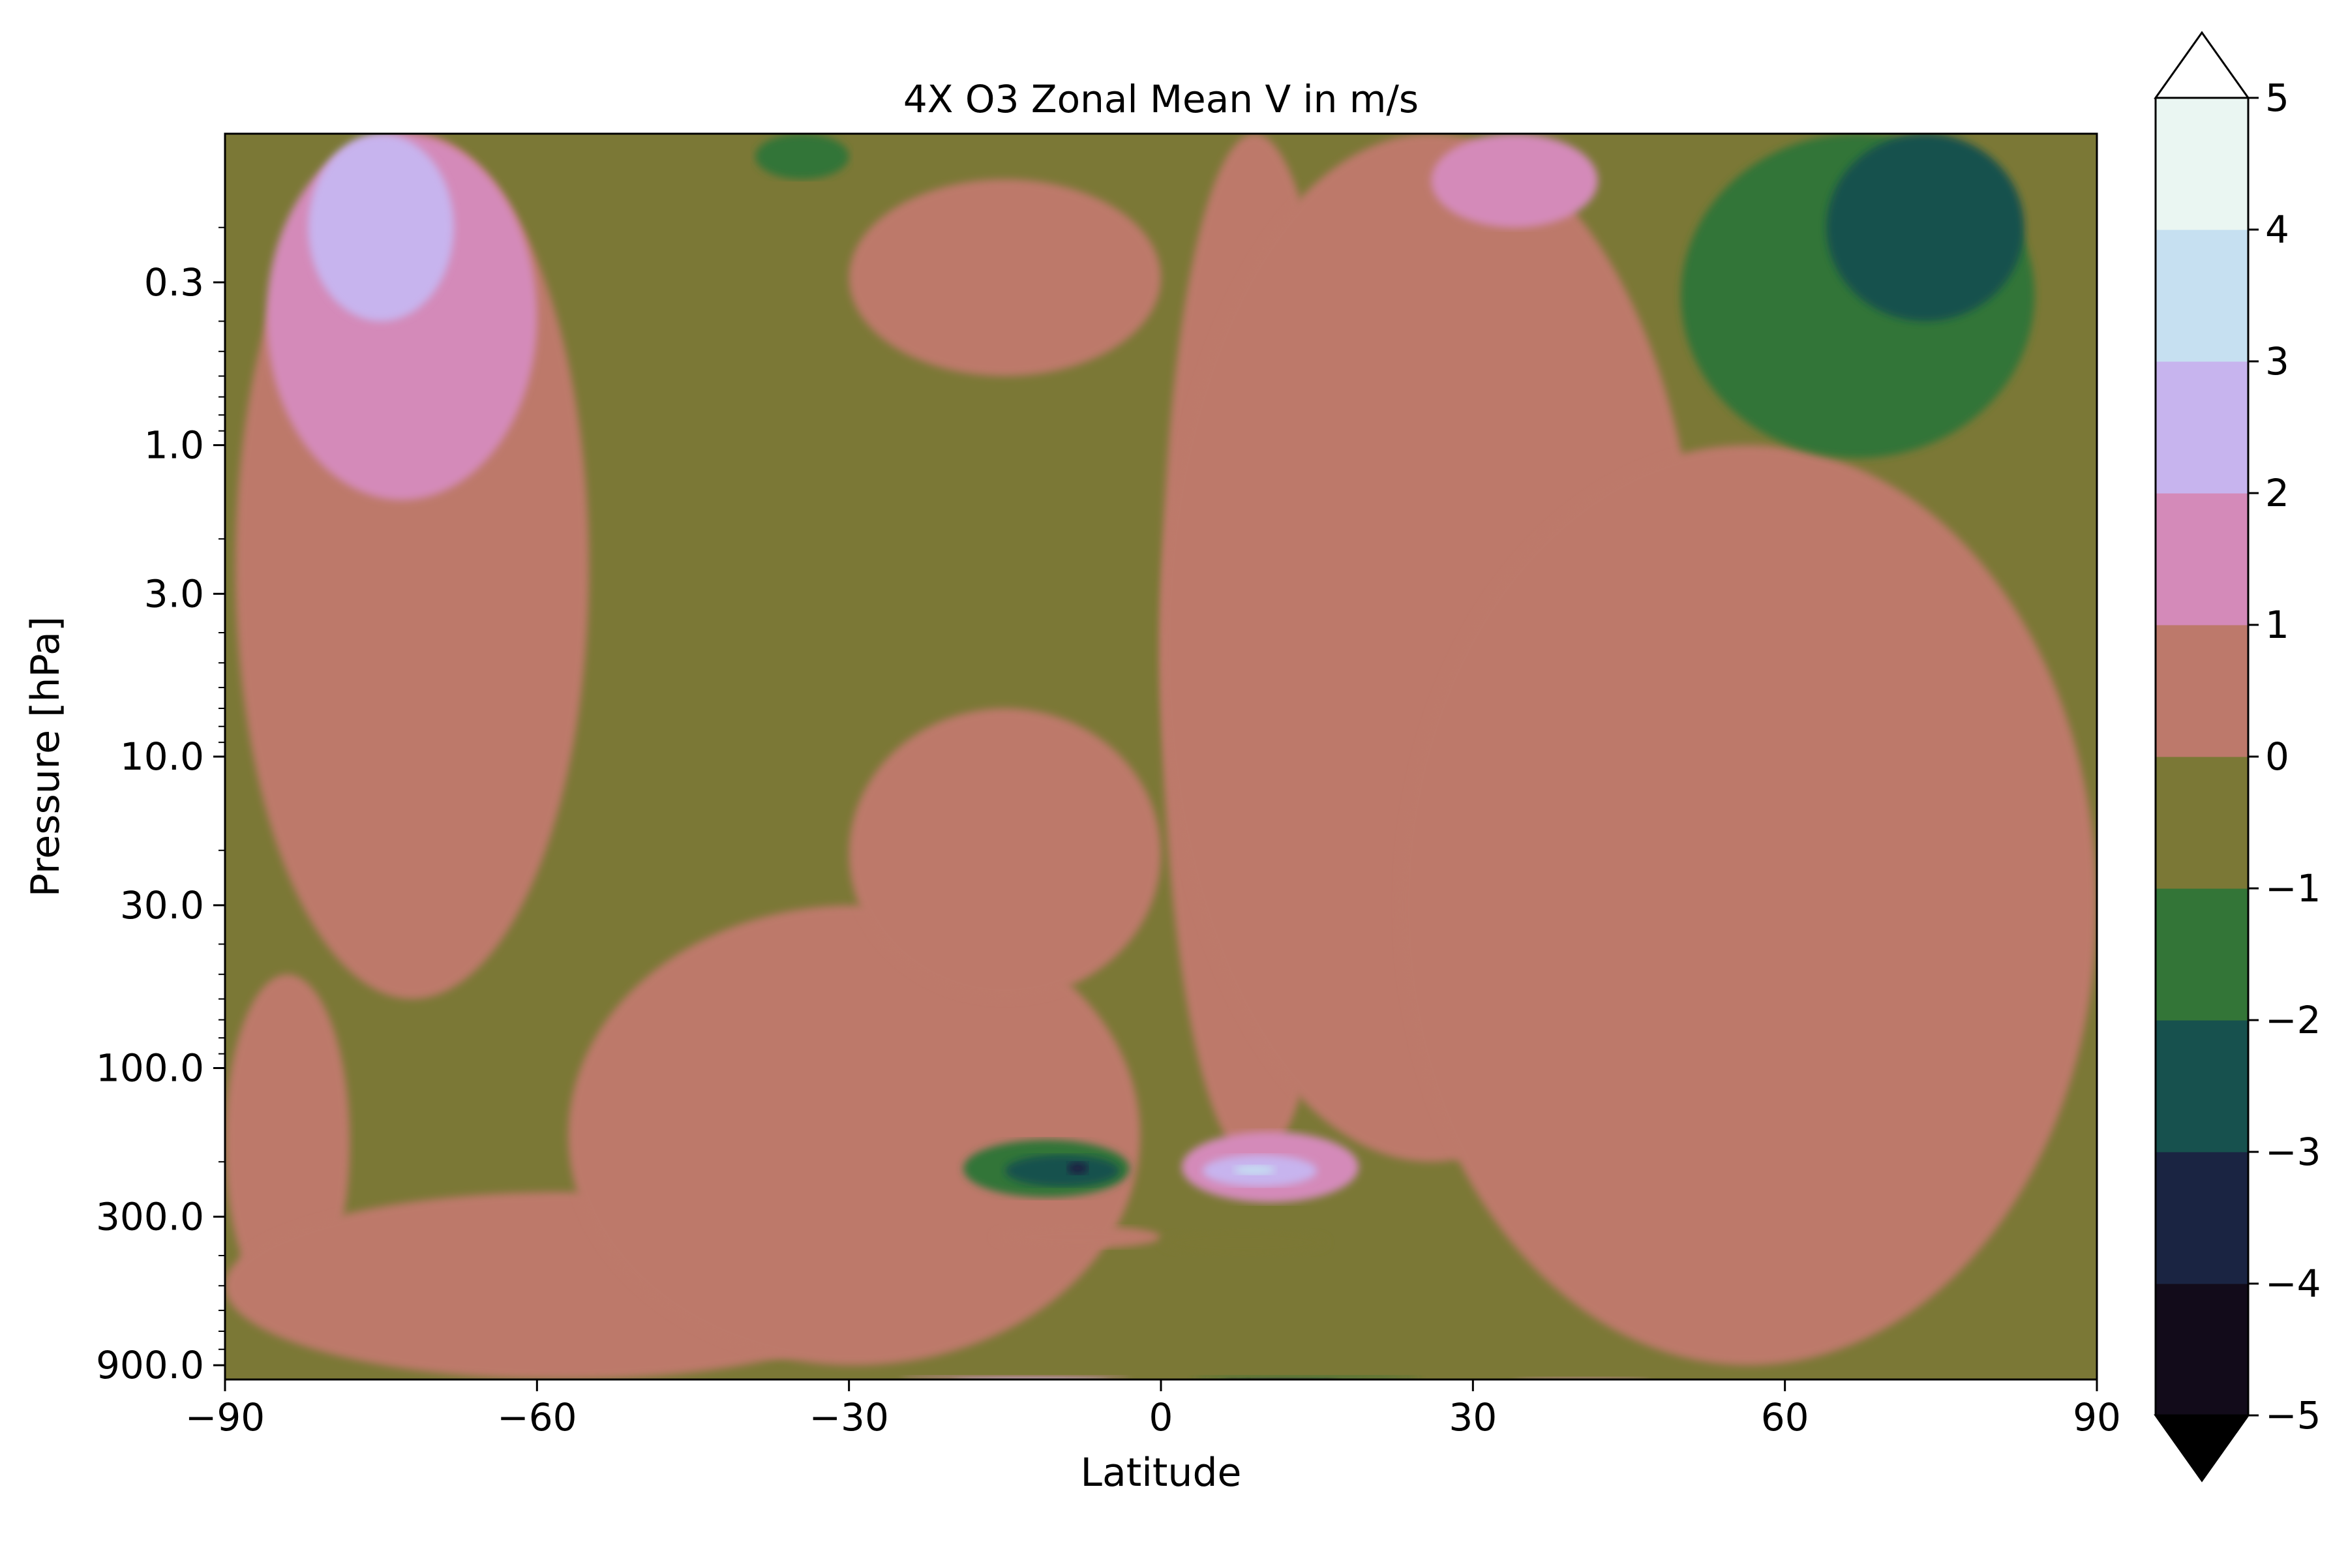 The height and width of the screenshot is (1568, 2348). What do you see at coordinates (2277, 756) in the screenshot?
I see `colorbar-tick-label: 0` at bounding box center [2277, 756].